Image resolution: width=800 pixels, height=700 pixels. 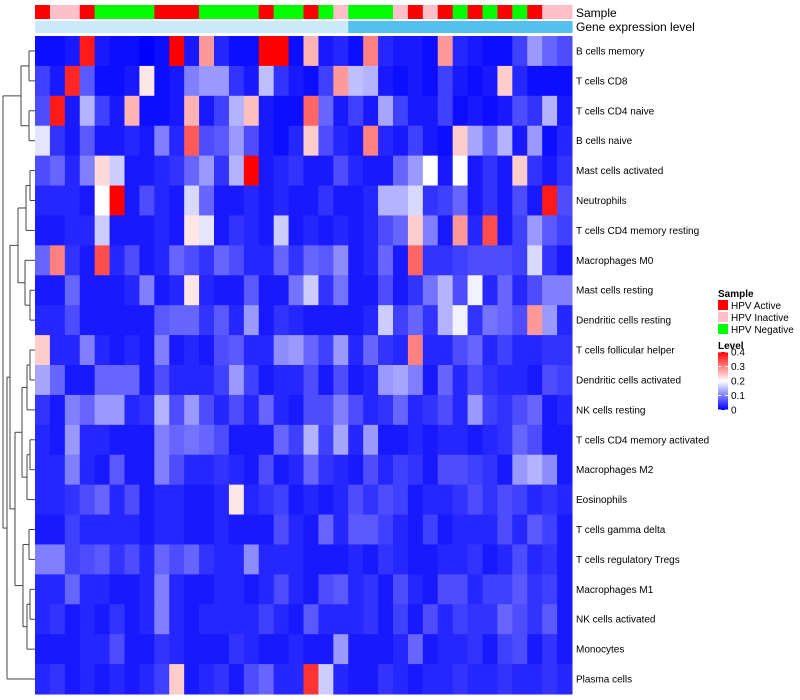 I want to click on row-label: Dendritic cells activated, so click(x=628, y=381).